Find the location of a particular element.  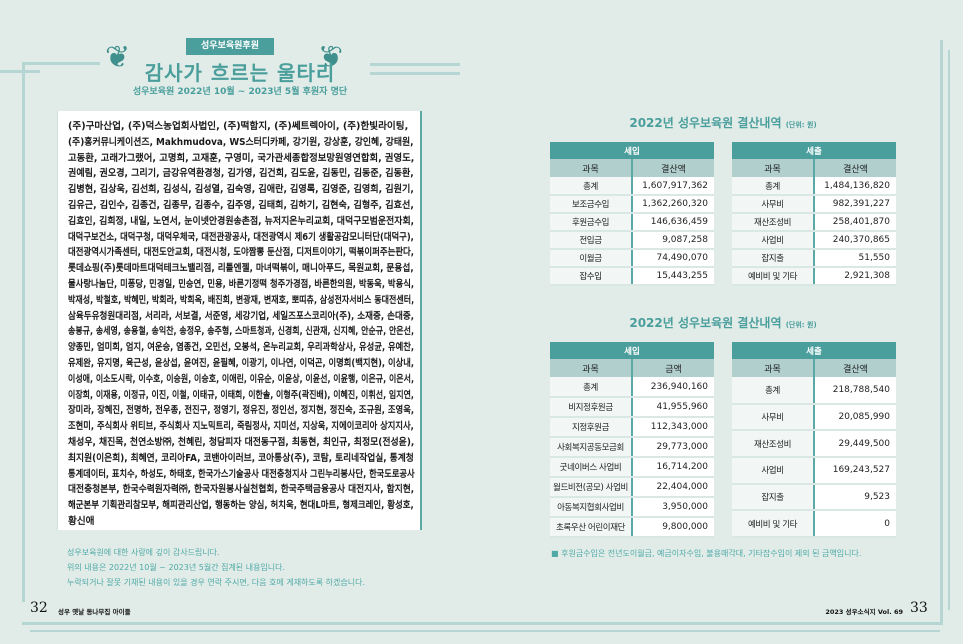

table-row: 사무비 982,391,227 is located at coordinates (814, 204).